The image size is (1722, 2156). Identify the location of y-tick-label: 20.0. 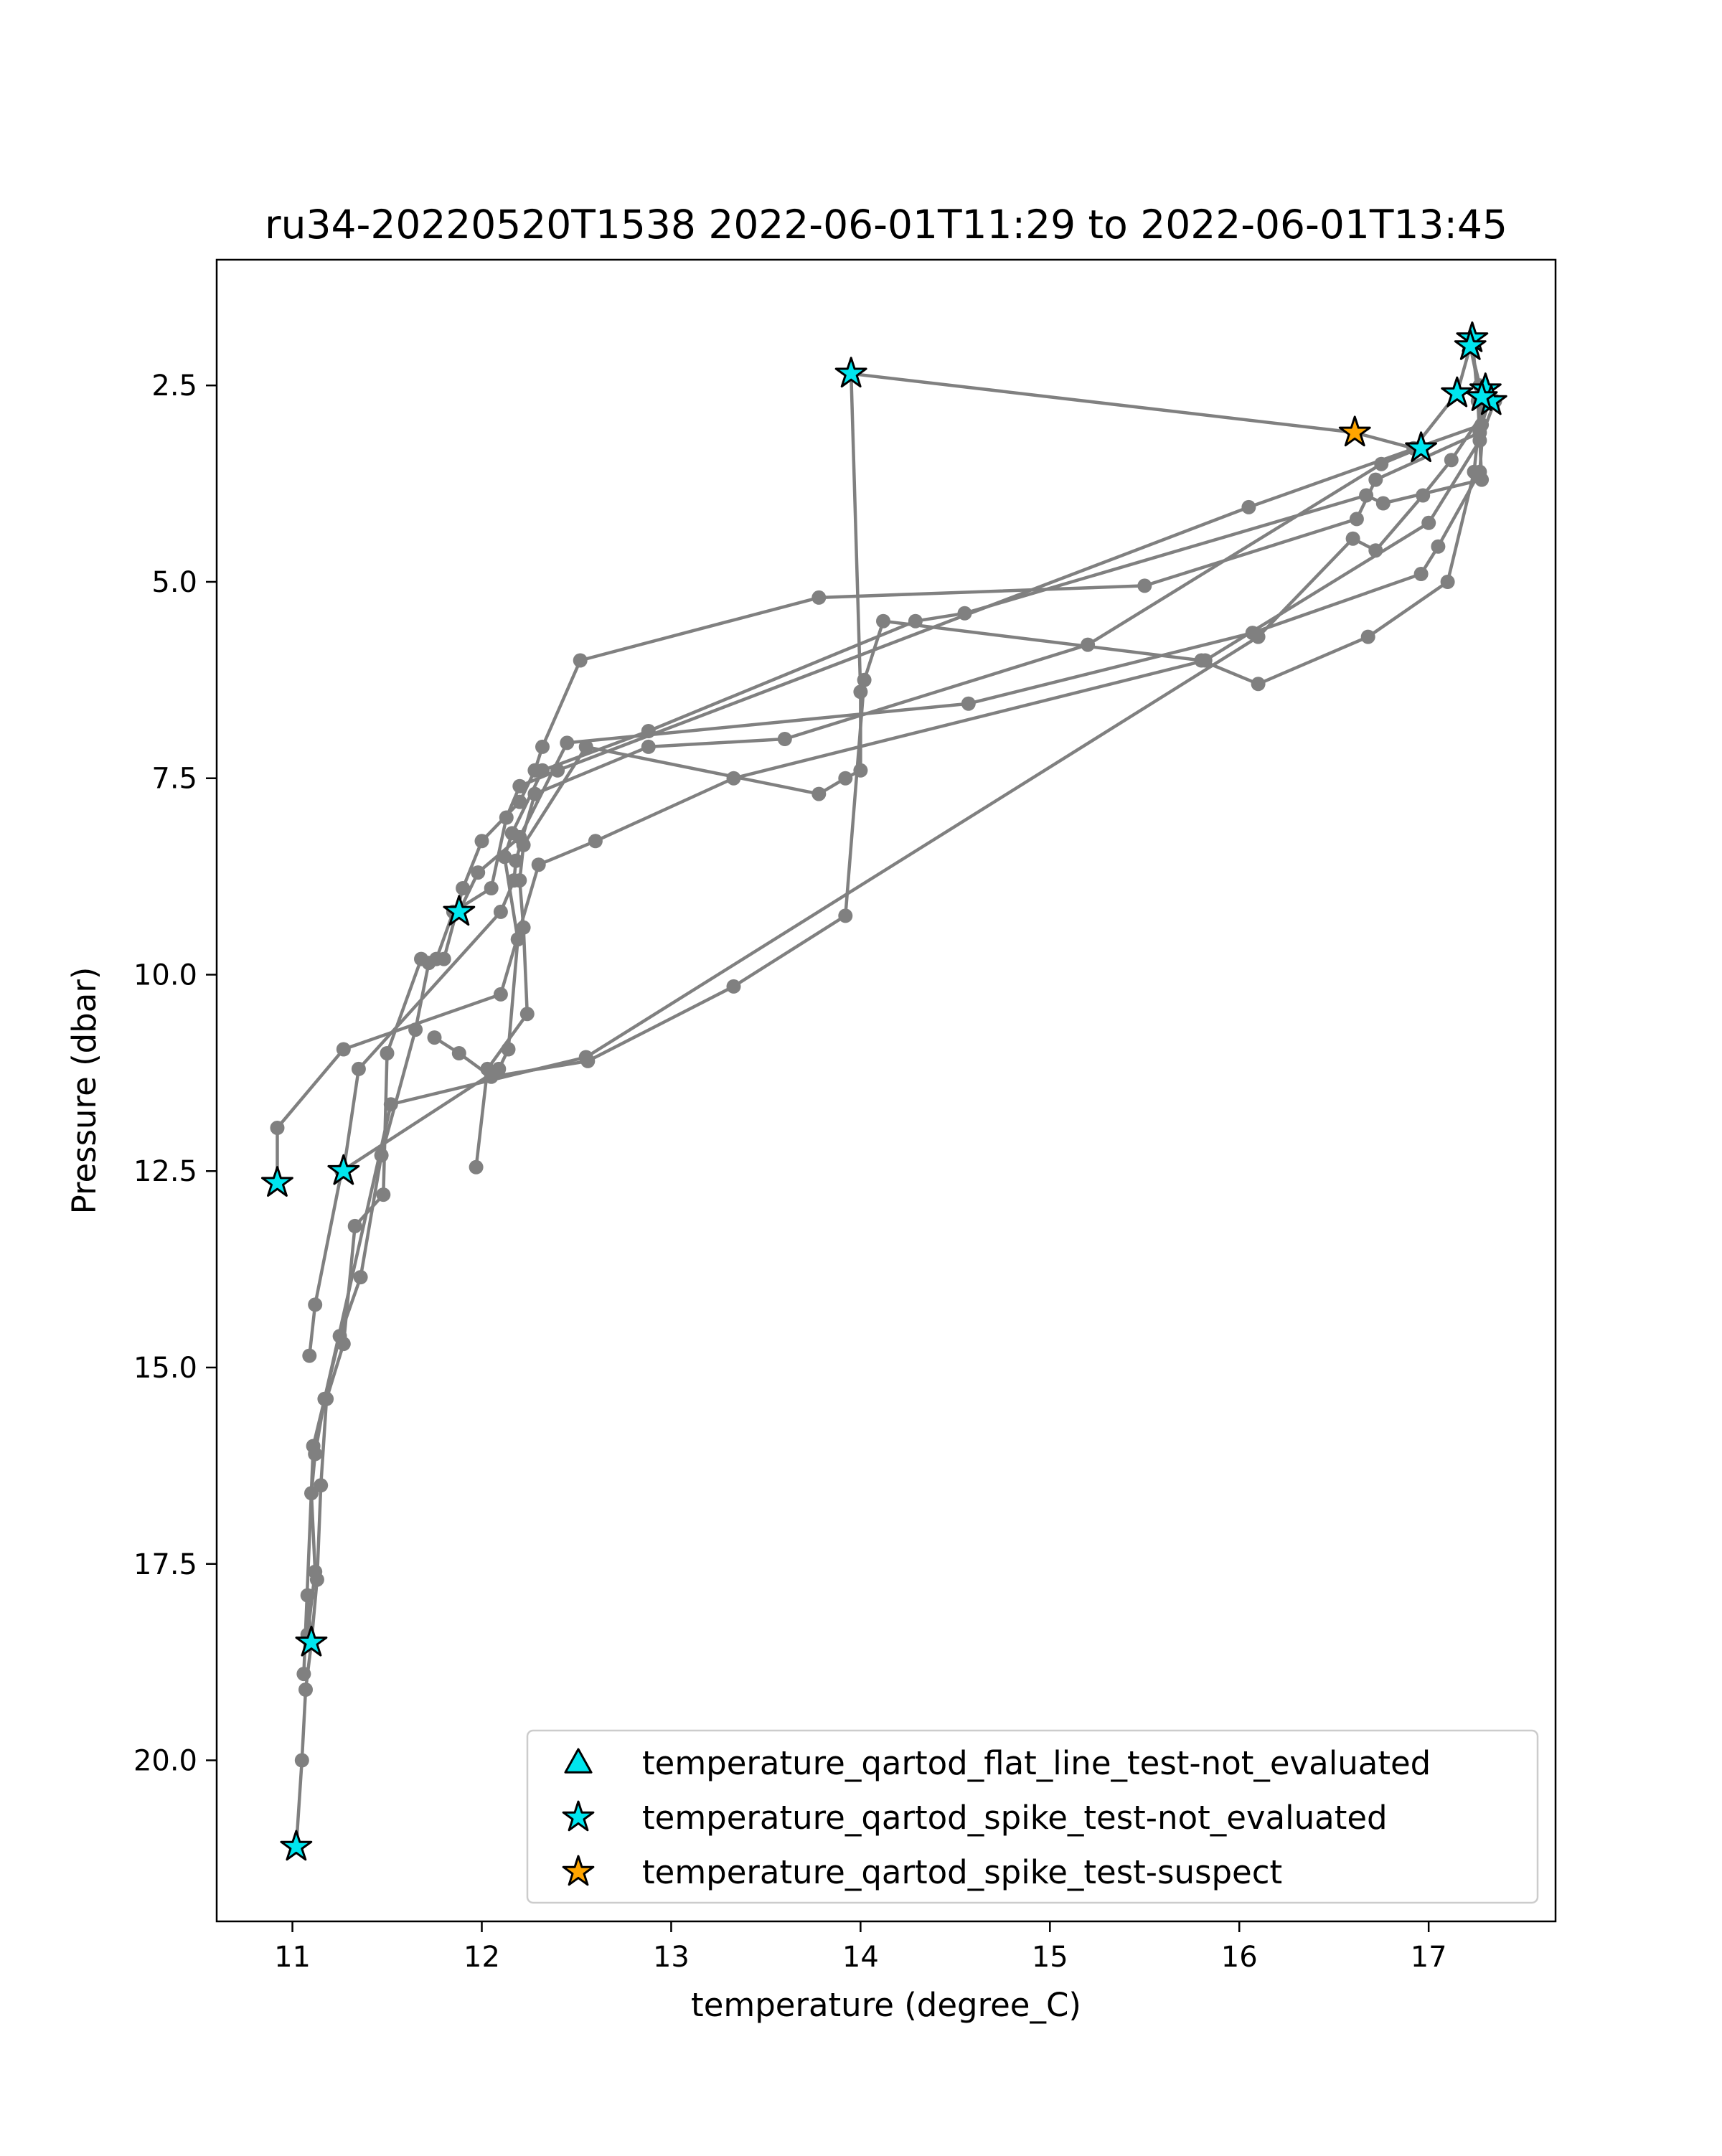
(165, 1762).